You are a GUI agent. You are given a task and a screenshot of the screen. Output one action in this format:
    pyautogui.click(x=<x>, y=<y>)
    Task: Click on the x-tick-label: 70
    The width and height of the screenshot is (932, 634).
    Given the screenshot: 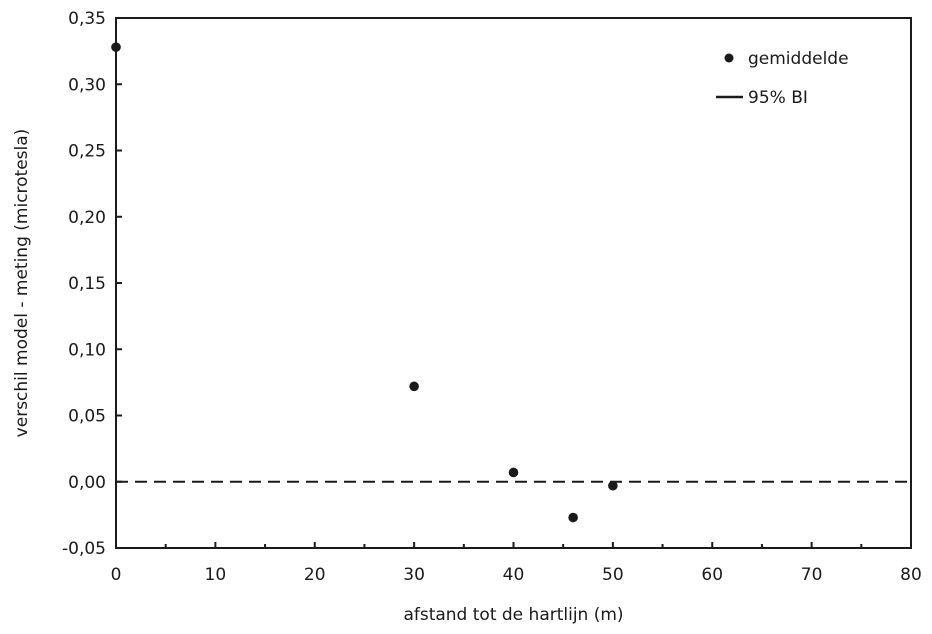 What is the action you would take?
    pyautogui.click(x=812, y=575)
    